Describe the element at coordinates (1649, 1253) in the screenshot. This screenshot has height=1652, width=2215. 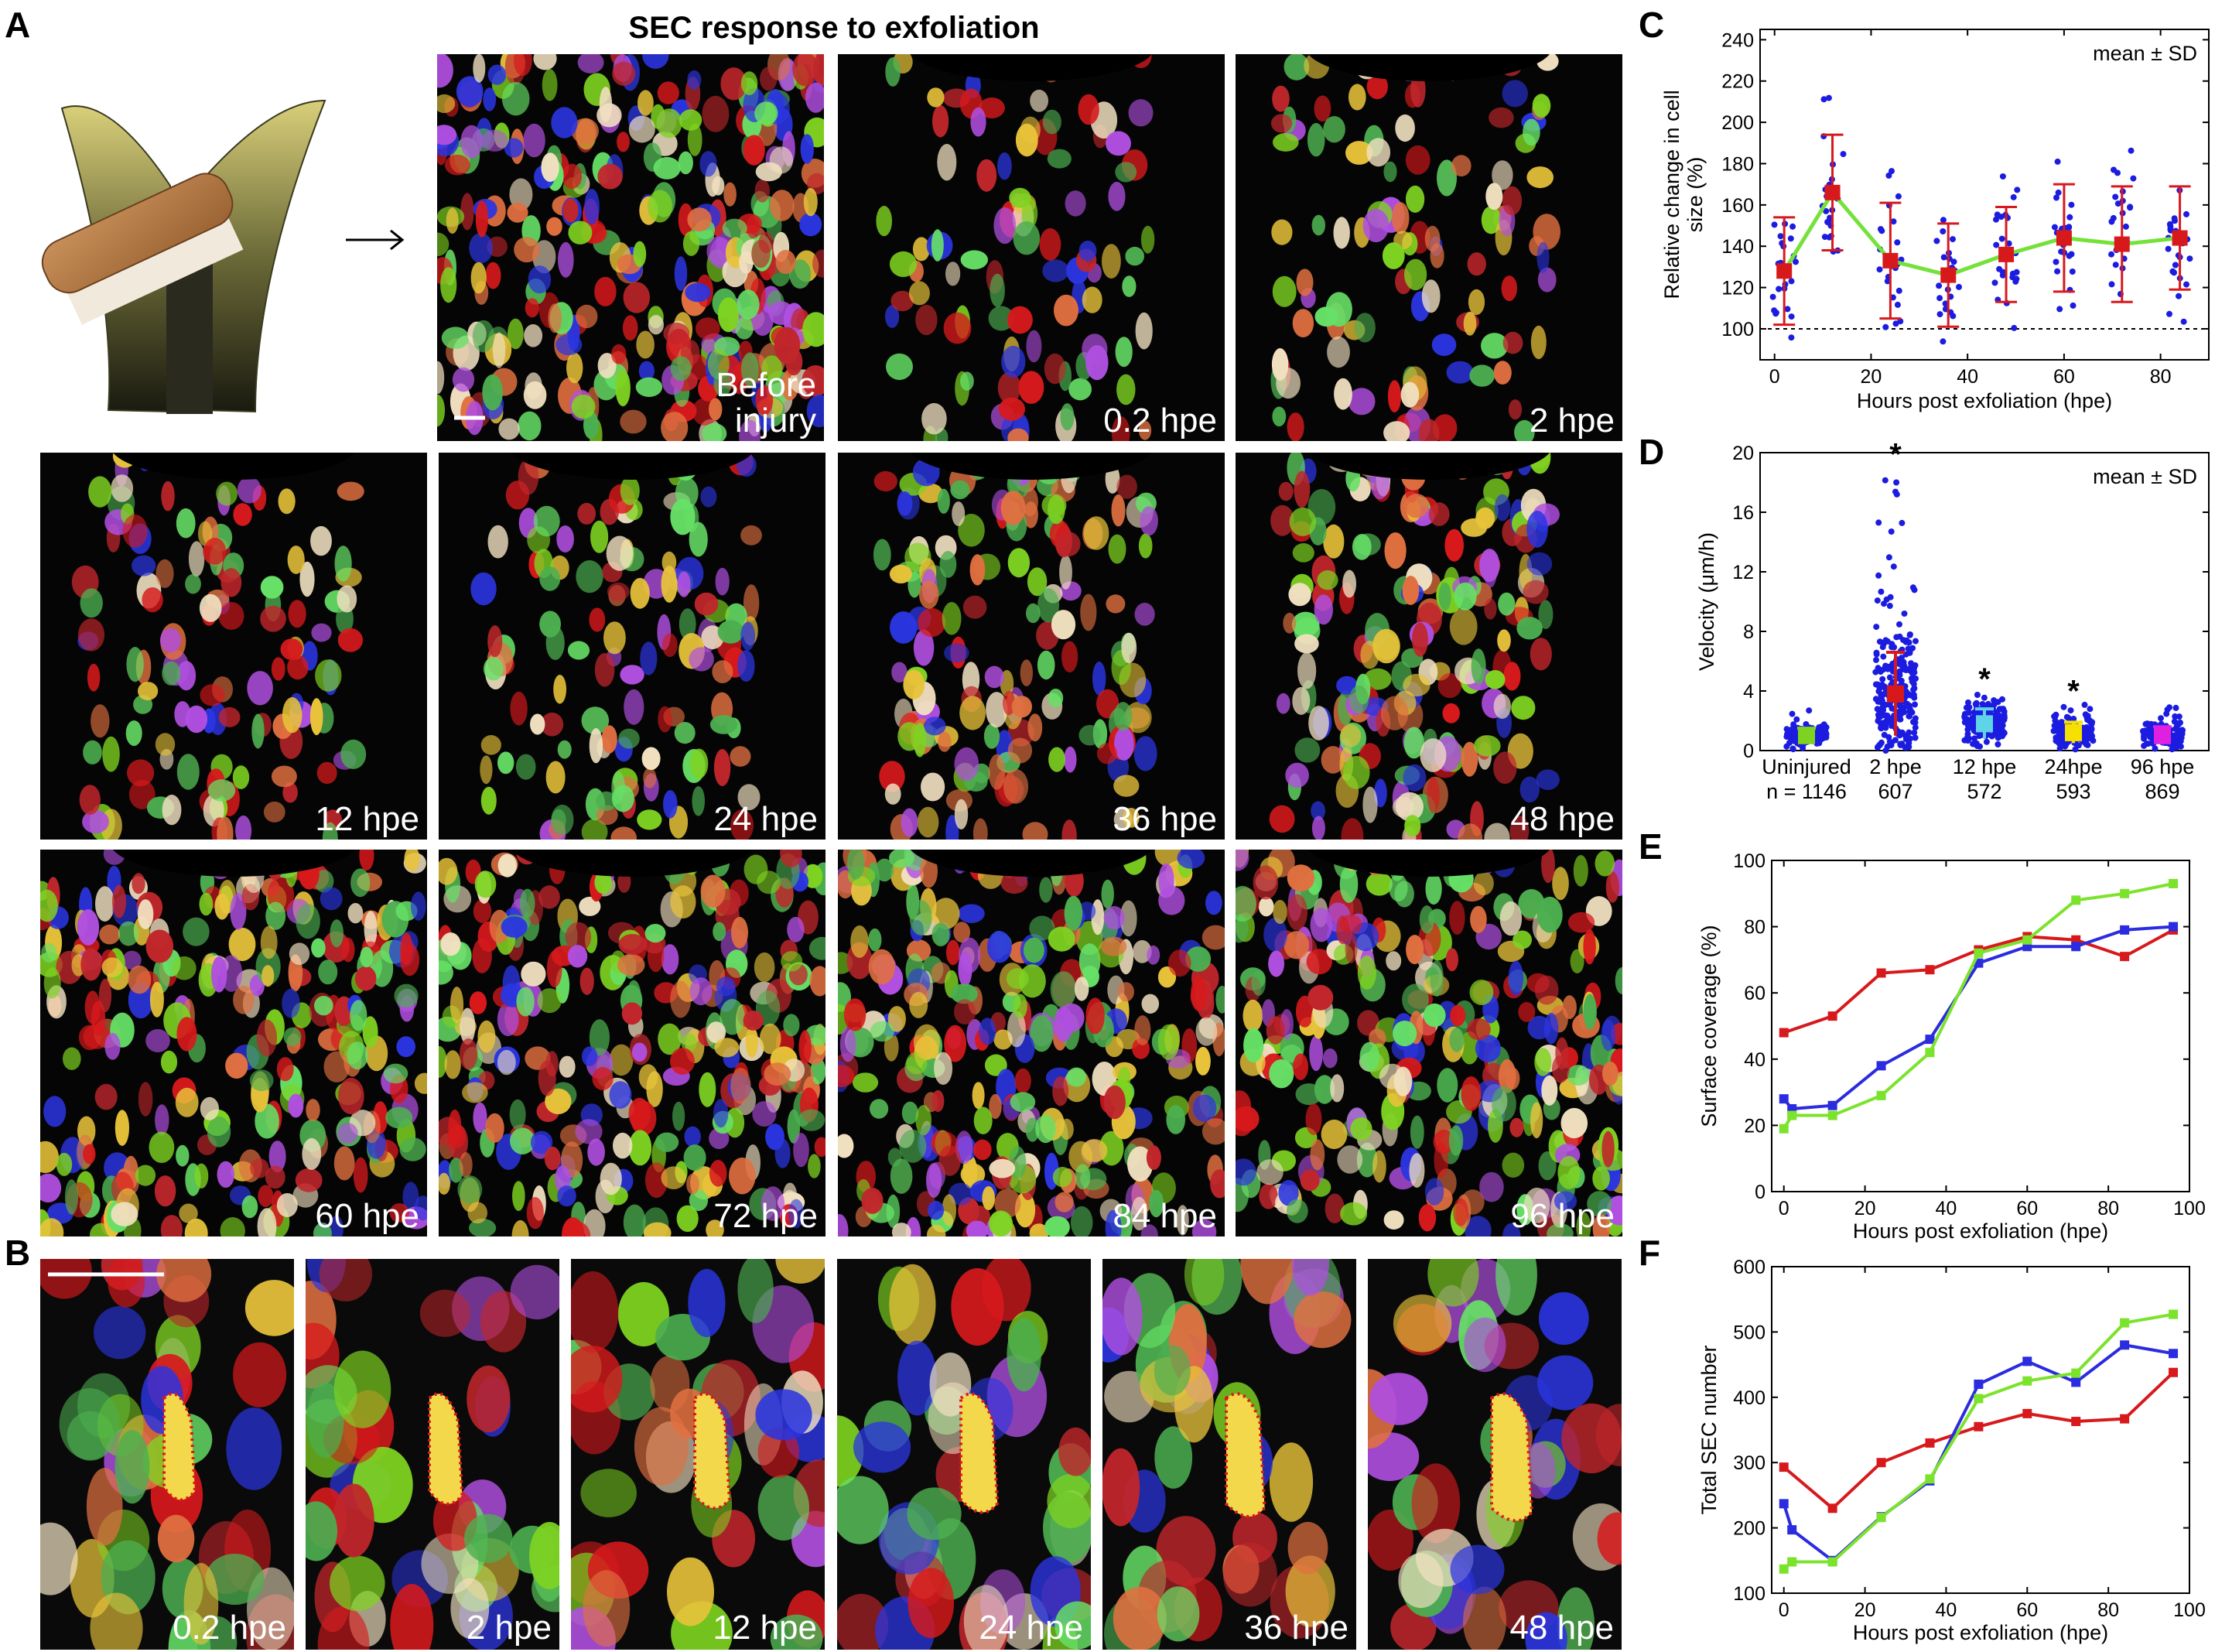
I see `panel-letter-f: F` at that location.